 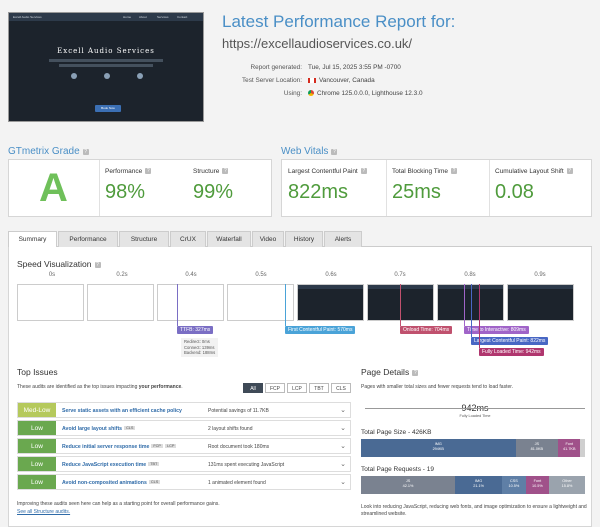 I want to click on issue-impact: 2 layout shifts found, so click(x=230, y=429).